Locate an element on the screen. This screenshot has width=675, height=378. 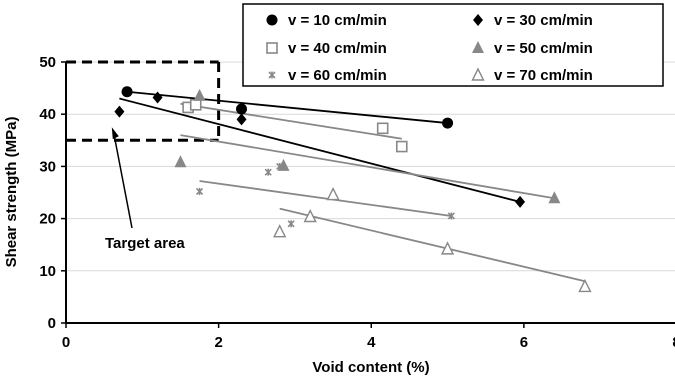
y-tick-label-10: 10 is located at coordinates (47, 271).